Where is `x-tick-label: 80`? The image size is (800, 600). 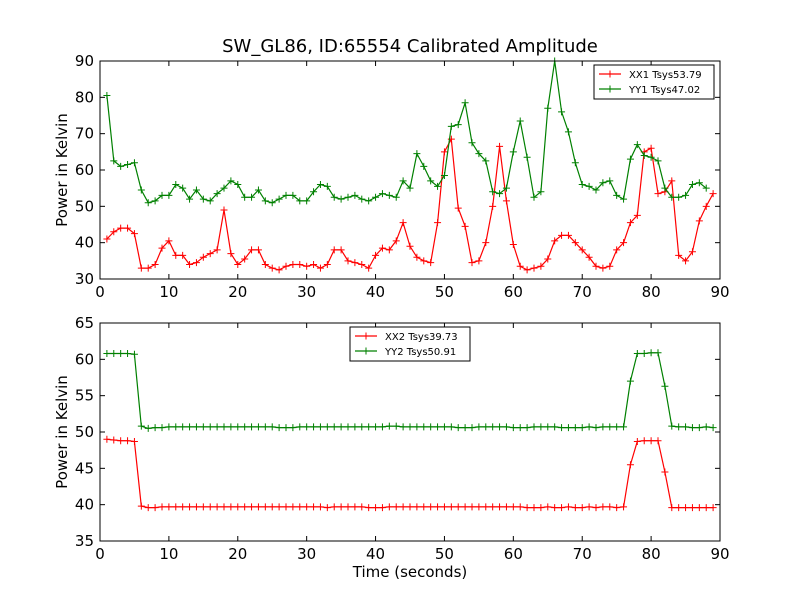 x-tick-label: 80 is located at coordinates (651, 554).